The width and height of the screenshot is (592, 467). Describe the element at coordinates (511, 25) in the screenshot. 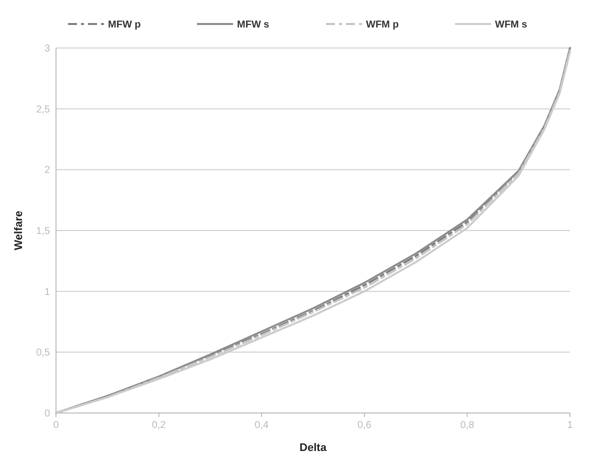

I see `legend-label: WFM s` at that location.